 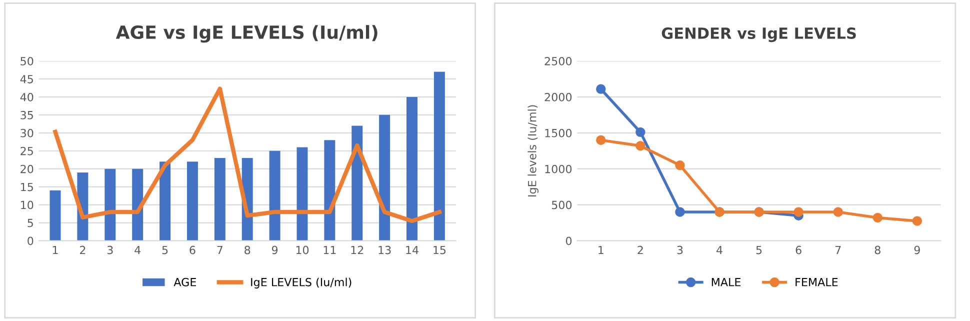 What do you see at coordinates (533, 150) in the screenshot?
I see `y-axis-title: IgE levels (Iu/ml)` at bounding box center [533, 150].